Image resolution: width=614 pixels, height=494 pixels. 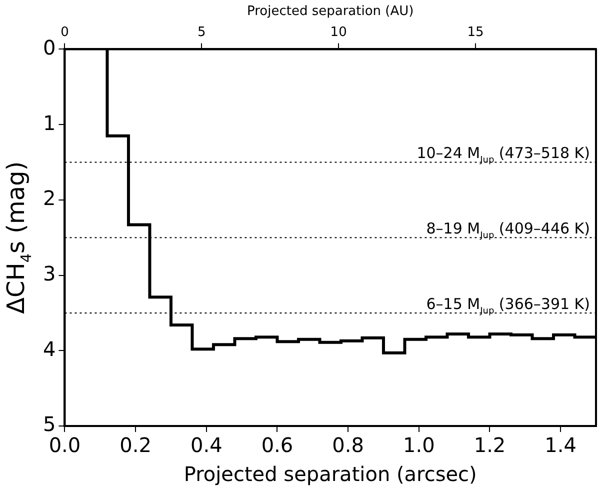 What do you see at coordinates (330, 12) in the screenshot?
I see `x2-axis-title: Projected separation (AU)` at bounding box center [330, 12].